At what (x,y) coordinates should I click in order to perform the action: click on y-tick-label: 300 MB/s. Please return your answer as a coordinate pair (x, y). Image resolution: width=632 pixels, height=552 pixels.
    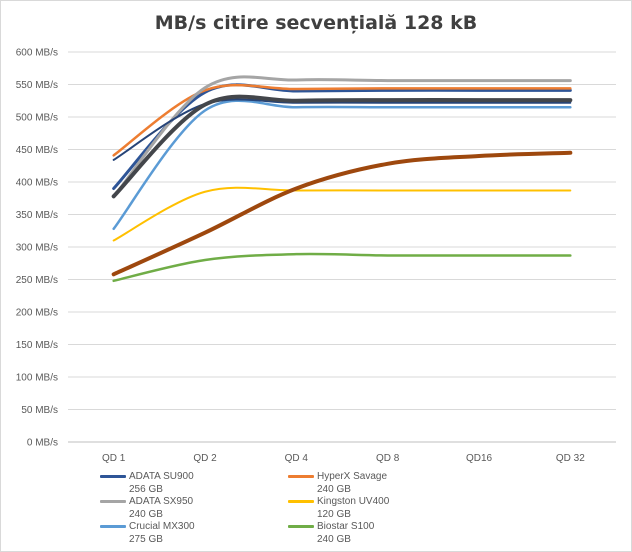
    Looking at the image, I should click on (37, 248).